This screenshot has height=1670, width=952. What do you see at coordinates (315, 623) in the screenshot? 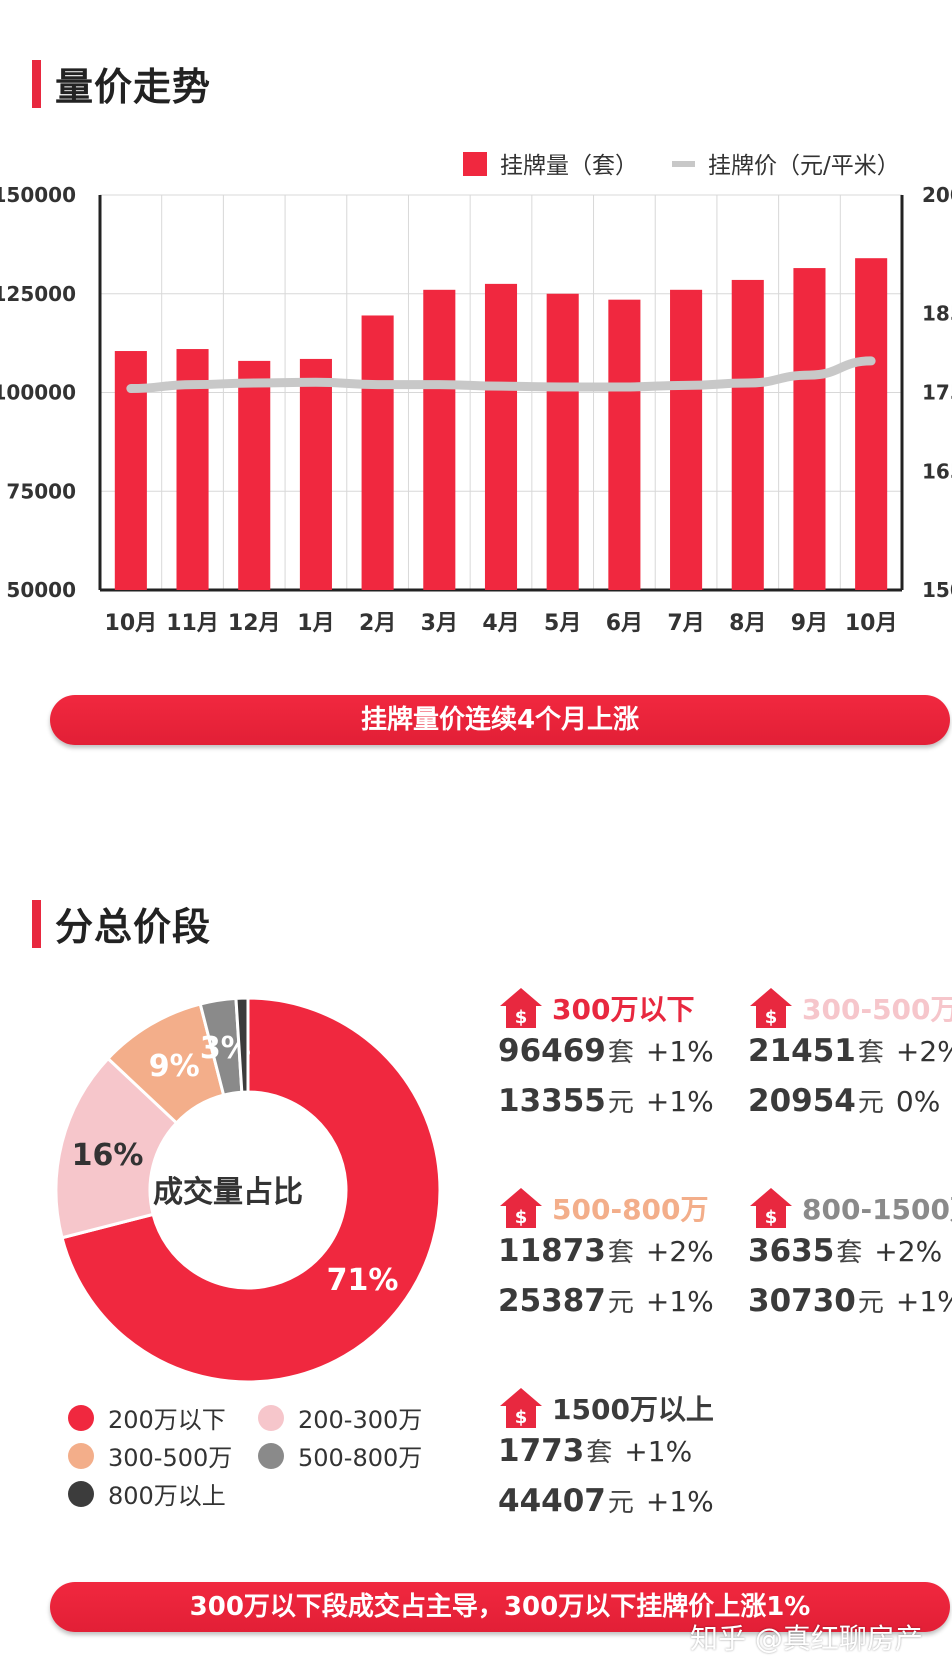
I see `x-tick-label: 1月` at bounding box center [315, 623].